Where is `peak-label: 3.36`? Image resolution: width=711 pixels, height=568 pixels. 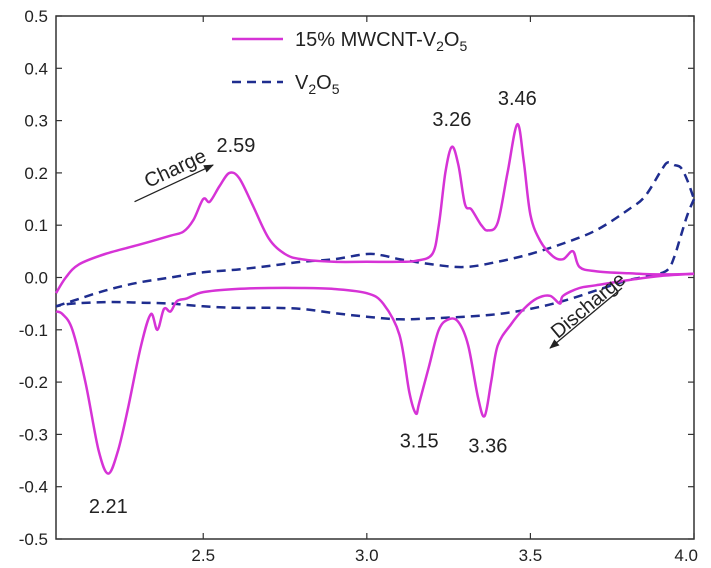 peak-label: 3.36 is located at coordinates (487, 447).